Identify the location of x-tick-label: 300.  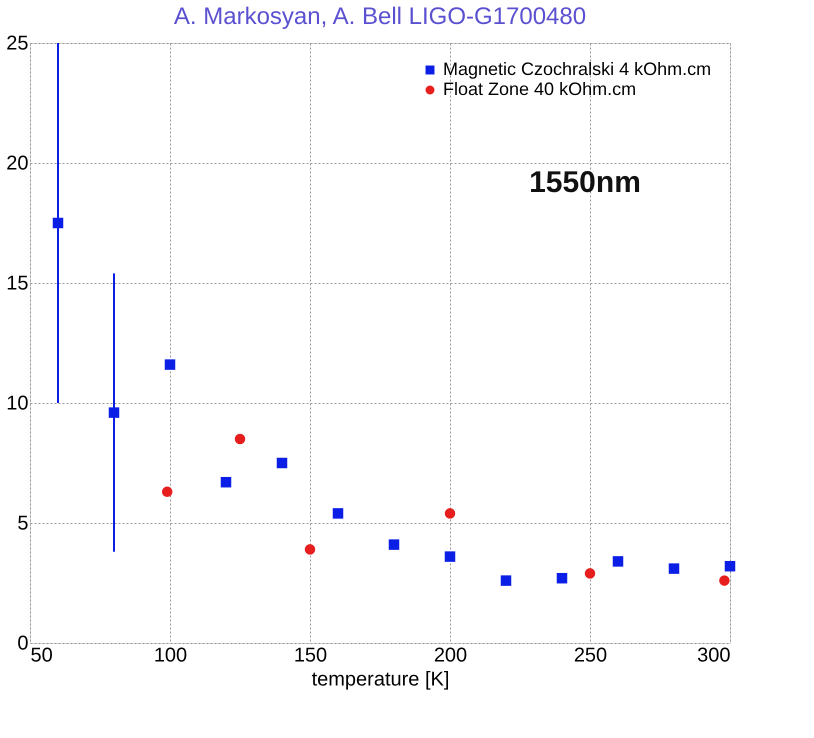
(713, 655).